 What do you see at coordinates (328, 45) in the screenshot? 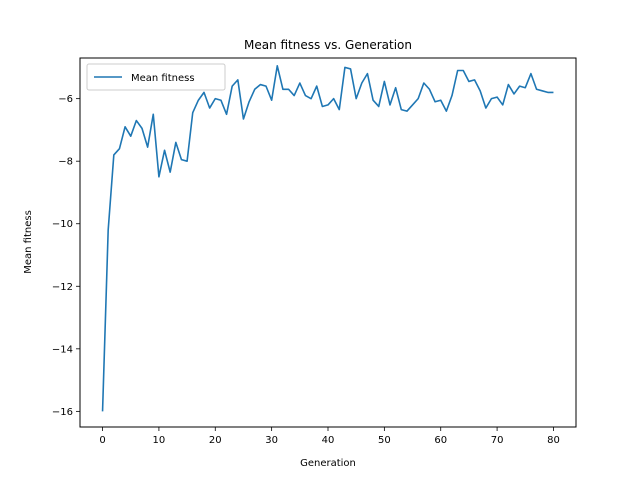
I see `chart-title: Mean fitness vs. Generation` at bounding box center [328, 45].